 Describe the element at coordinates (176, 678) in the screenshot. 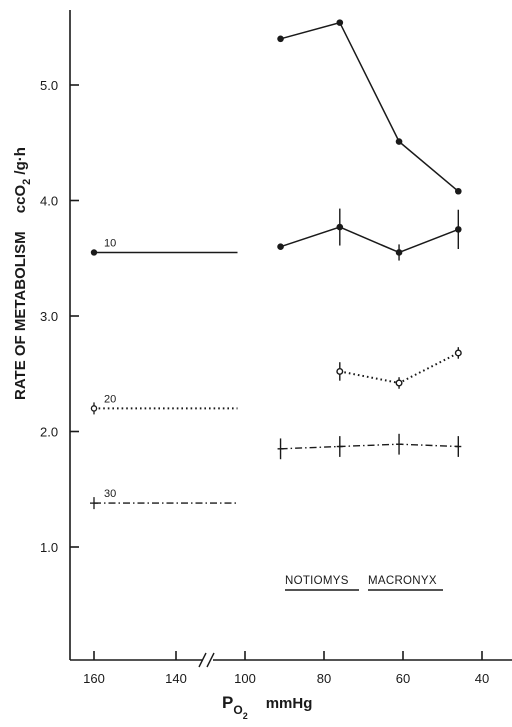

I see `x-tick-label: 140` at that location.